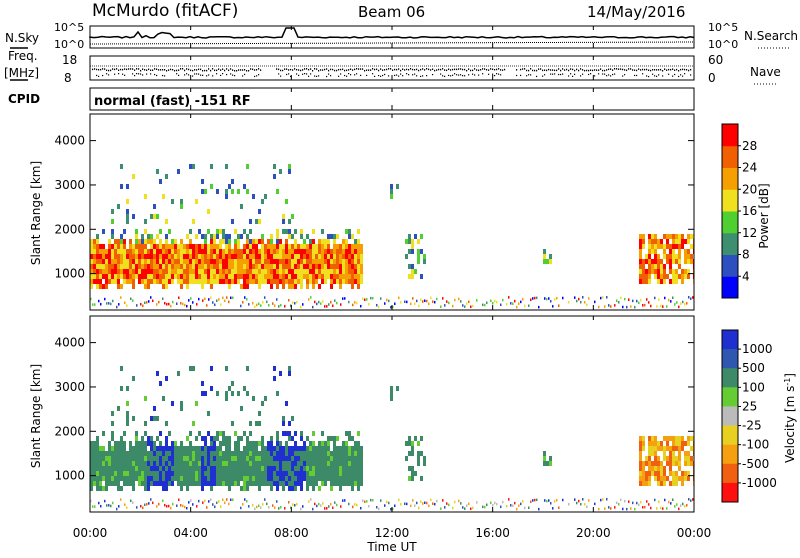 This screenshot has width=800, height=558. I want to click on nsky-label: N.Sky, so click(22, 38).